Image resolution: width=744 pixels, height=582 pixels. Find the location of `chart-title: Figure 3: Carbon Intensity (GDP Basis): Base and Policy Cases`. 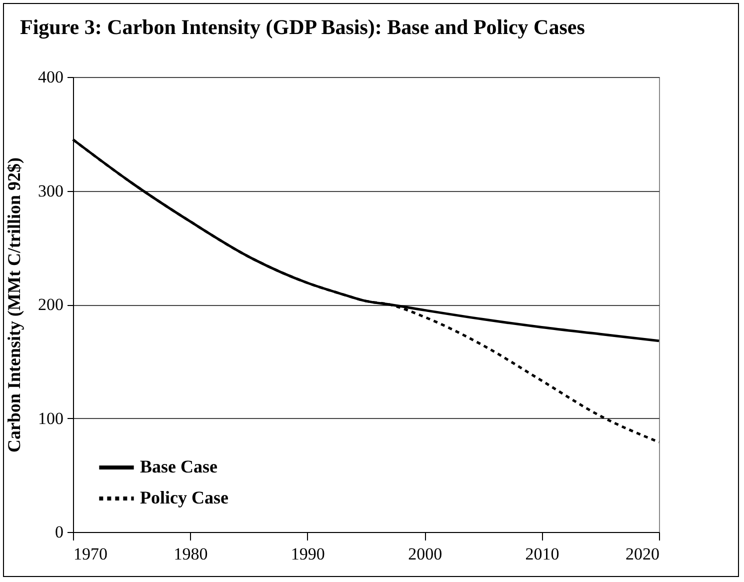

chart-title: Figure 3: Carbon Intensity (GDP Basis): Base and Policy Cases is located at coordinates (303, 27).